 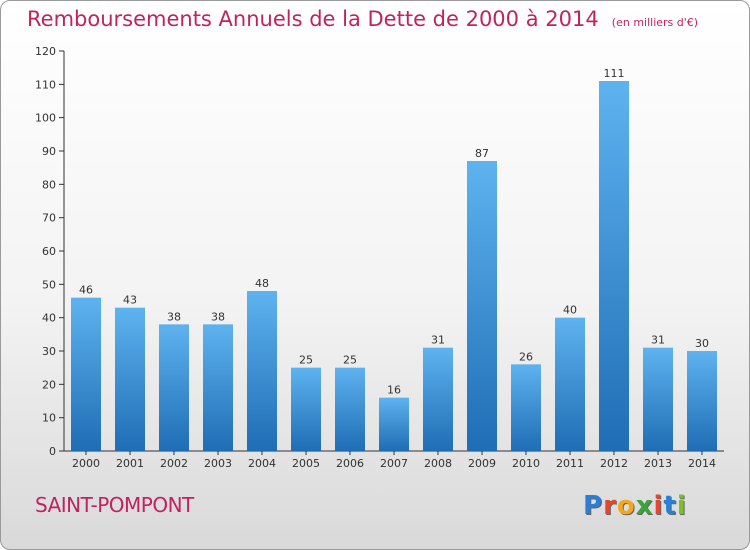 What do you see at coordinates (49, 251) in the screenshot?
I see `y-tick-label: 60` at bounding box center [49, 251].